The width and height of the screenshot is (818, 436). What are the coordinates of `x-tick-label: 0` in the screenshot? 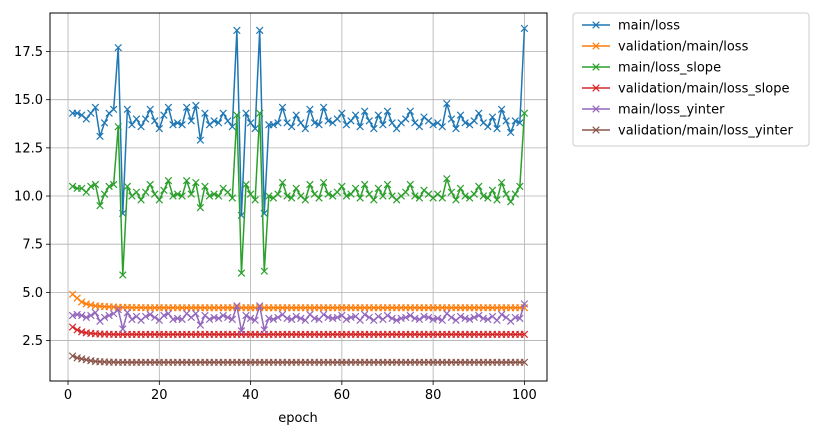 It's located at (68, 395).